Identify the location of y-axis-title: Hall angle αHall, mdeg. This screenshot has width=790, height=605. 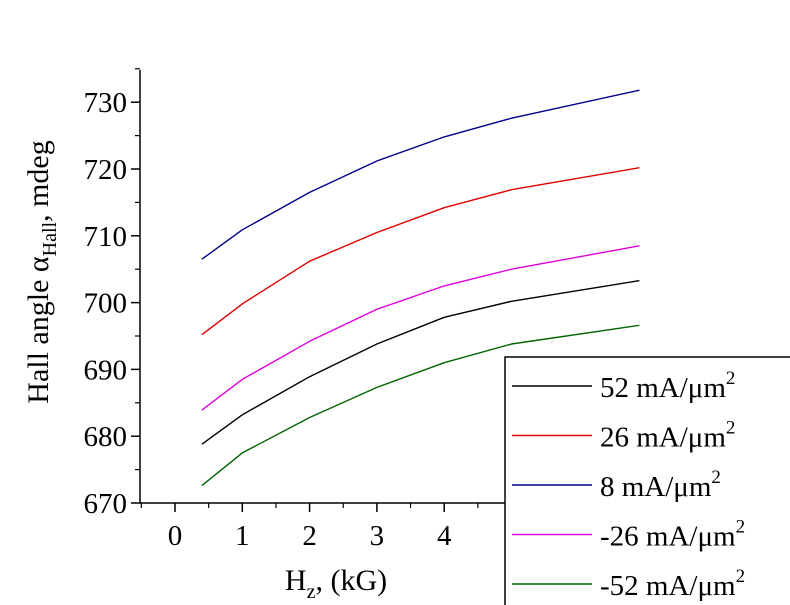
(41, 271).